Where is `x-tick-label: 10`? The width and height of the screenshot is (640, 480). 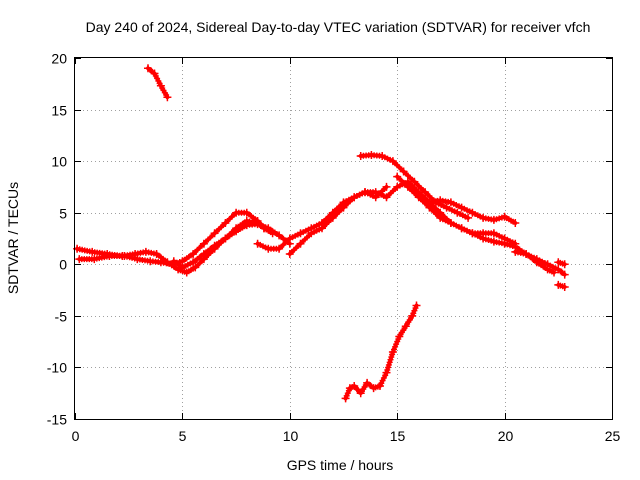 x-tick-label: 10 is located at coordinates (291, 436).